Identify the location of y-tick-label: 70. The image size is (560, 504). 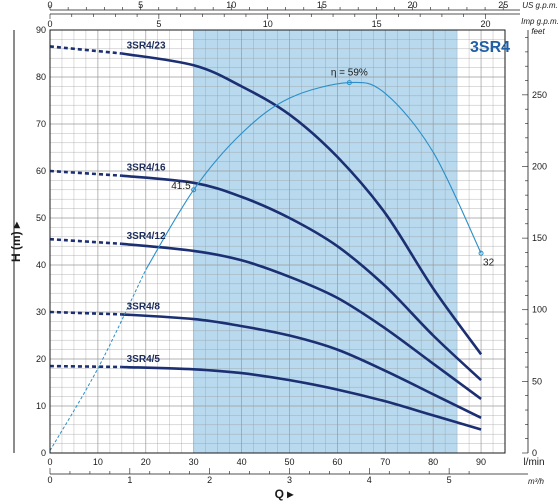
(41, 124).